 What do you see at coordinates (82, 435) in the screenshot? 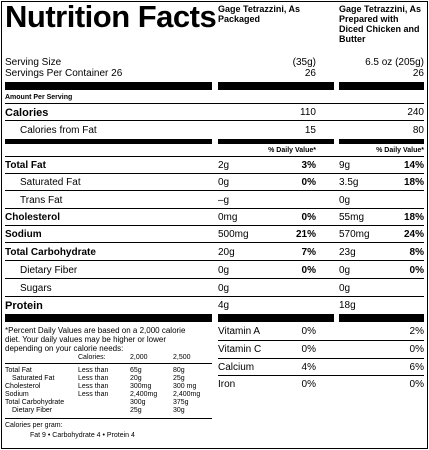
I see `calories-per-gram-values: Fat 9 • Carbohydrate 4 • Protein 4` at bounding box center [82, 435].